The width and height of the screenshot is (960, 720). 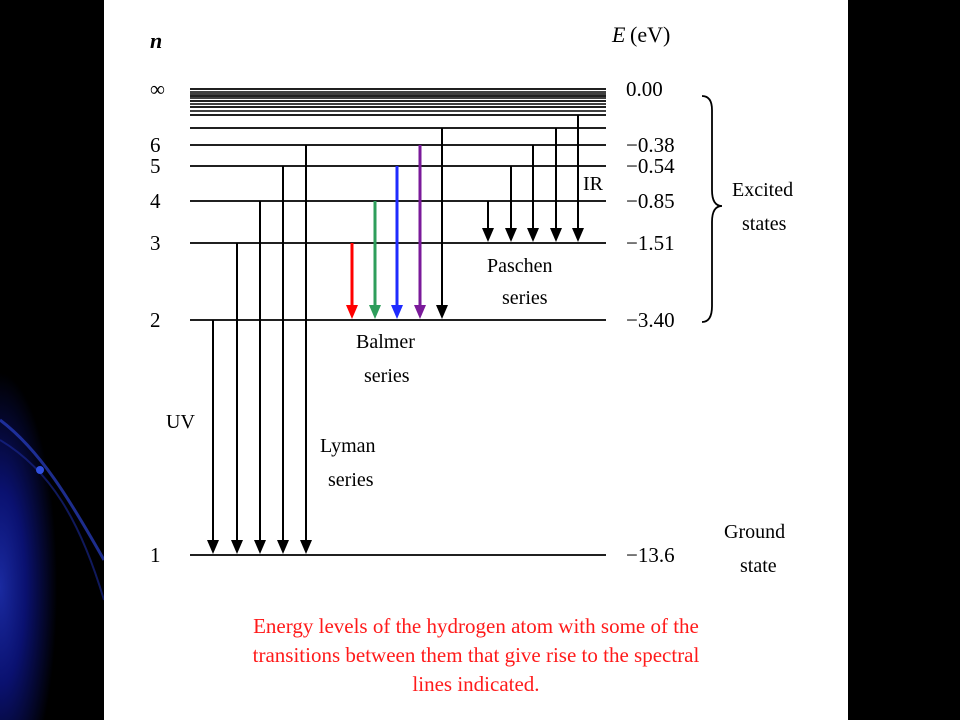 I want to click on lyman-series-word: series, so click(x=351, y=480).